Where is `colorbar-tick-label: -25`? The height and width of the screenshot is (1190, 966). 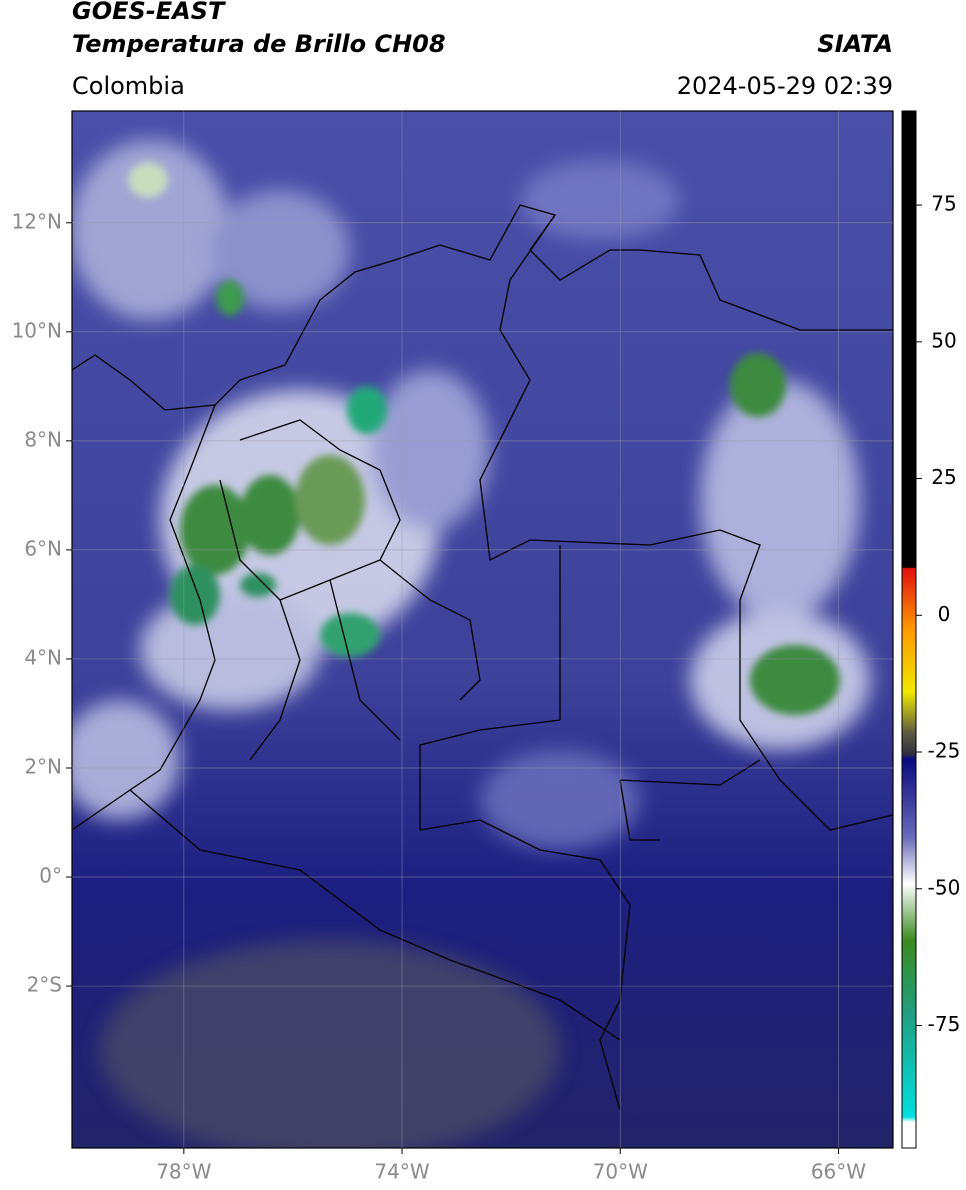 colorbar-tick-label: -25 is located at coordinates (944, 751).